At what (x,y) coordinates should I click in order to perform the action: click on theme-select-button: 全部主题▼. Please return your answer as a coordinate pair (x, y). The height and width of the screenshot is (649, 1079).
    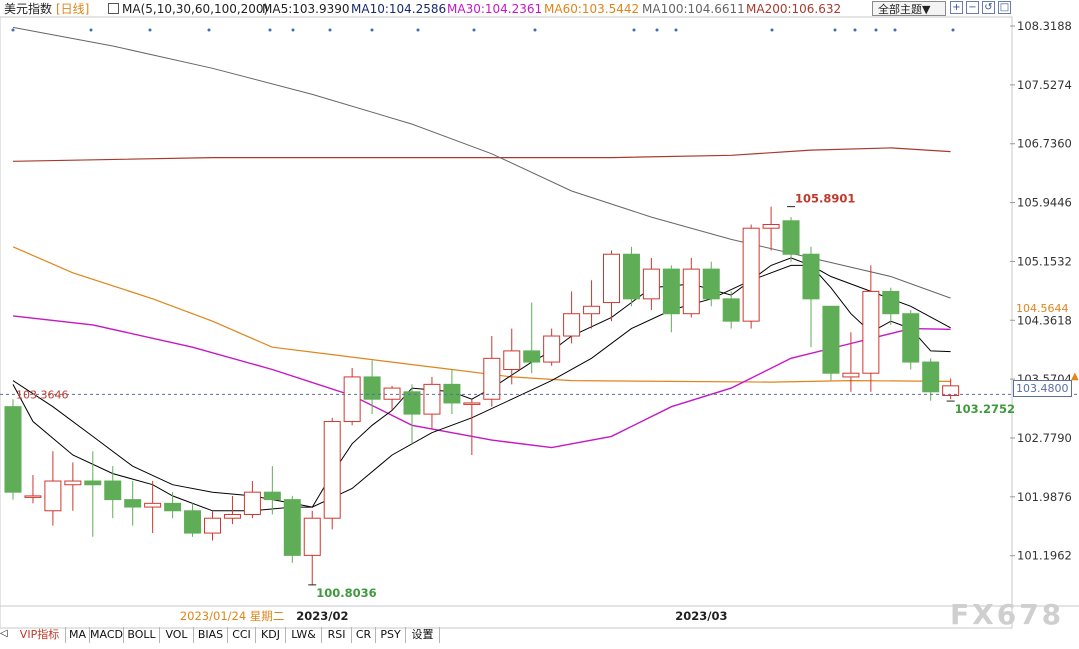
    Looking at the image, I should click on (909, 8).